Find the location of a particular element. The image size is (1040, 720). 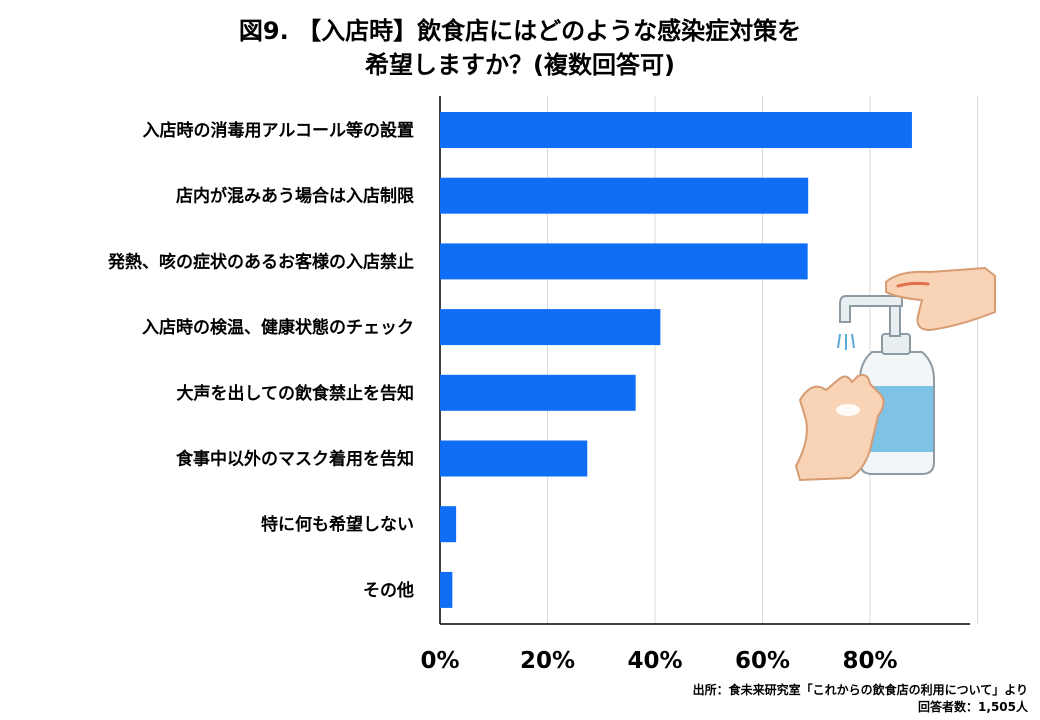

pump-nozzle is located at coordinates (871, 309).